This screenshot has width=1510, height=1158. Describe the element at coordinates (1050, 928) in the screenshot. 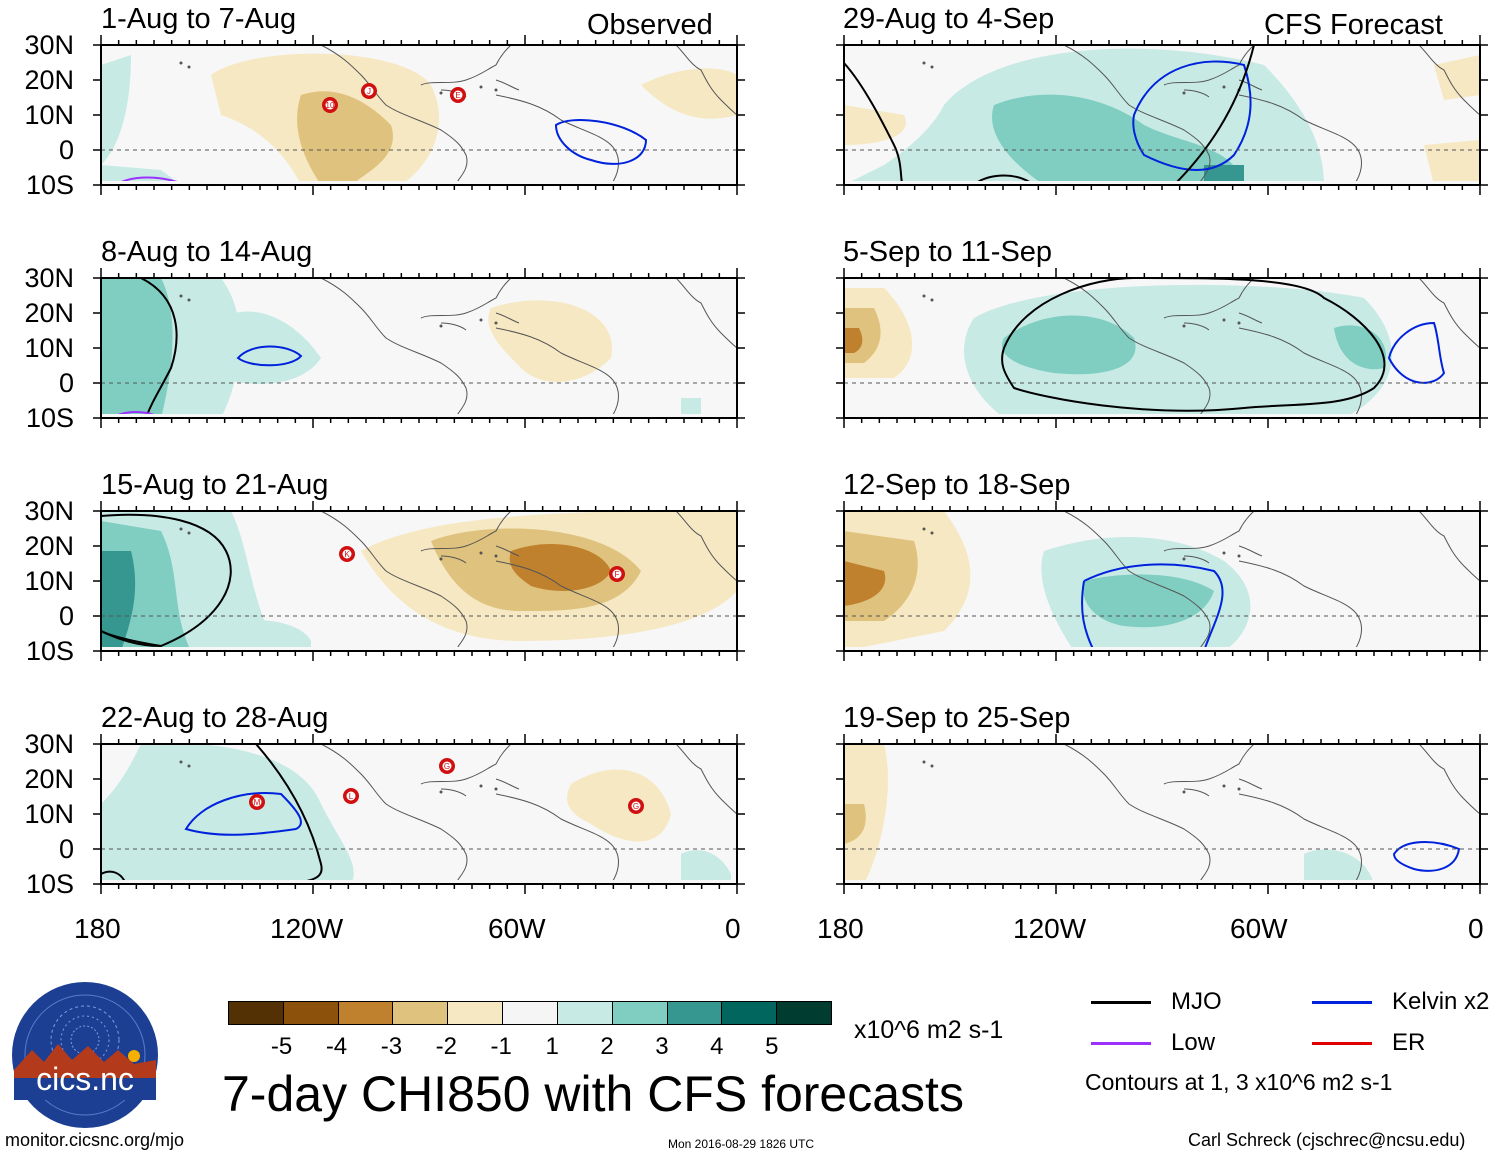

I see `lon-label-120w-right: 120W` at that location.